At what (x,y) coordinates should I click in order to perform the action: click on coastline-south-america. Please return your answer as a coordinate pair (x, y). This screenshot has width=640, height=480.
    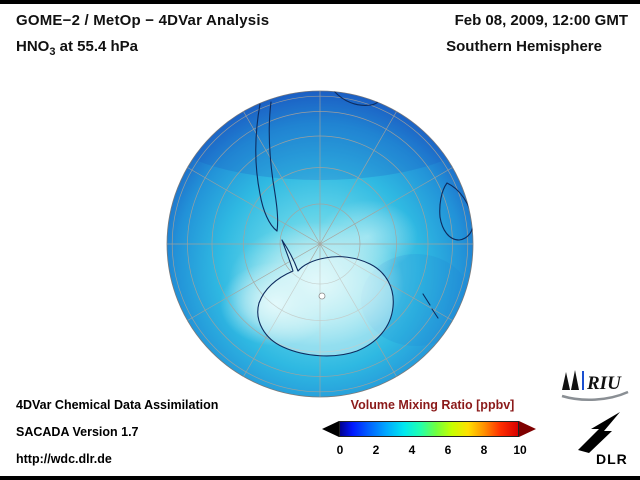
    Looking at the image, I should click on (267, 166).